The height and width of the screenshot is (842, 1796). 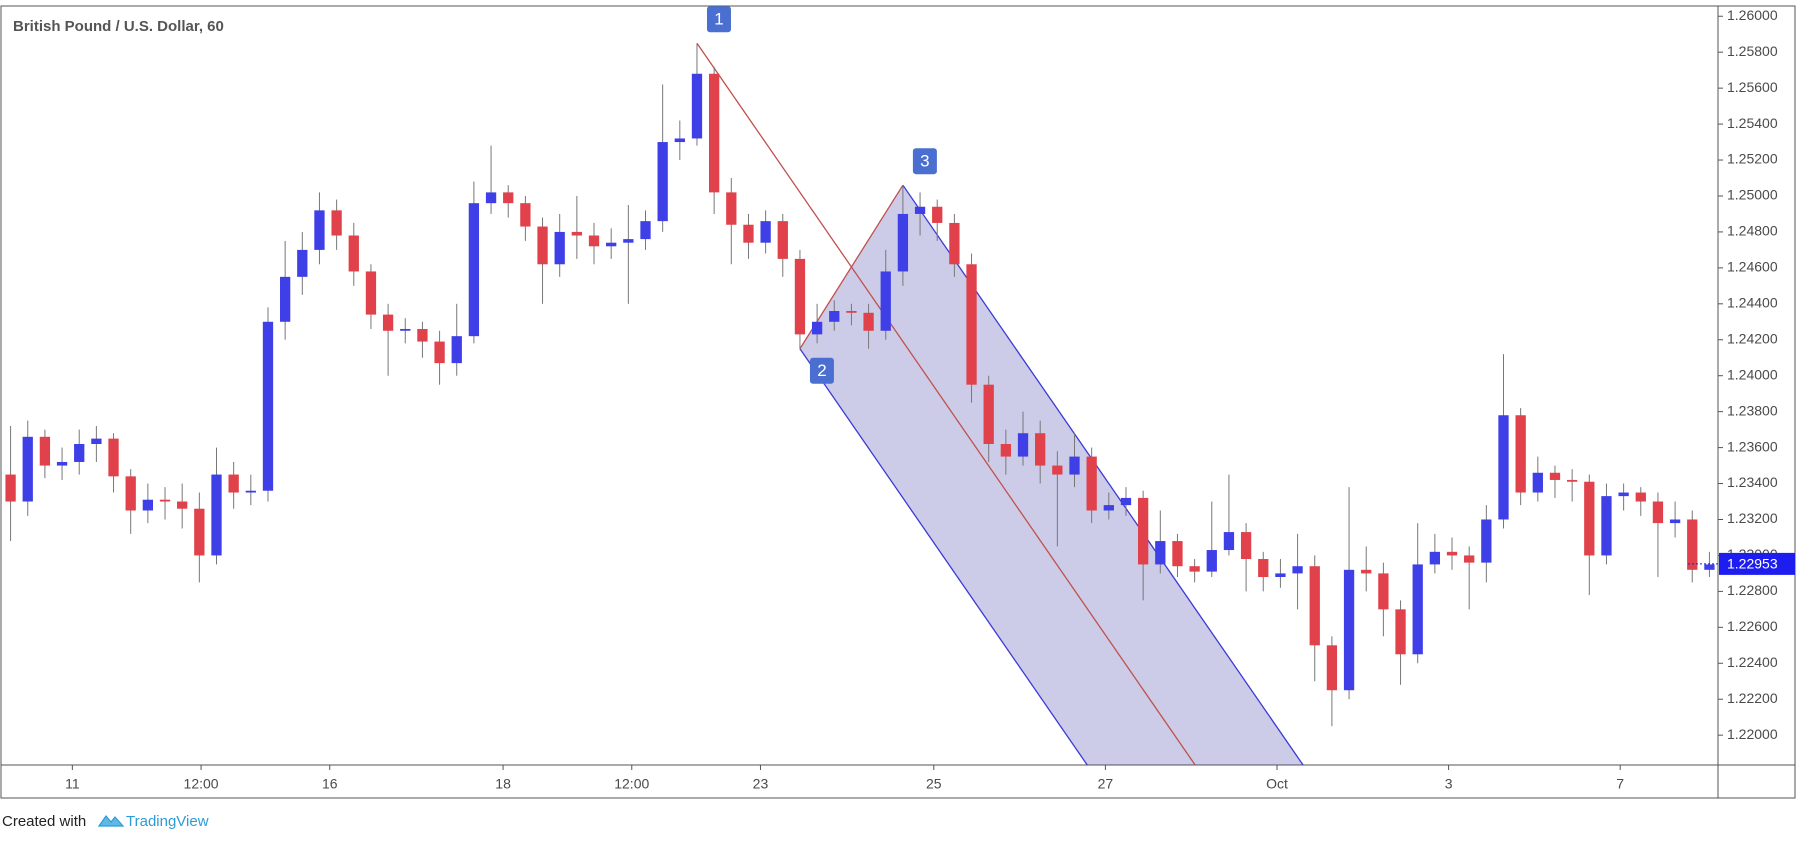 I want to click on y-tick-label: 1.22800, so click(x=1752, y=590).